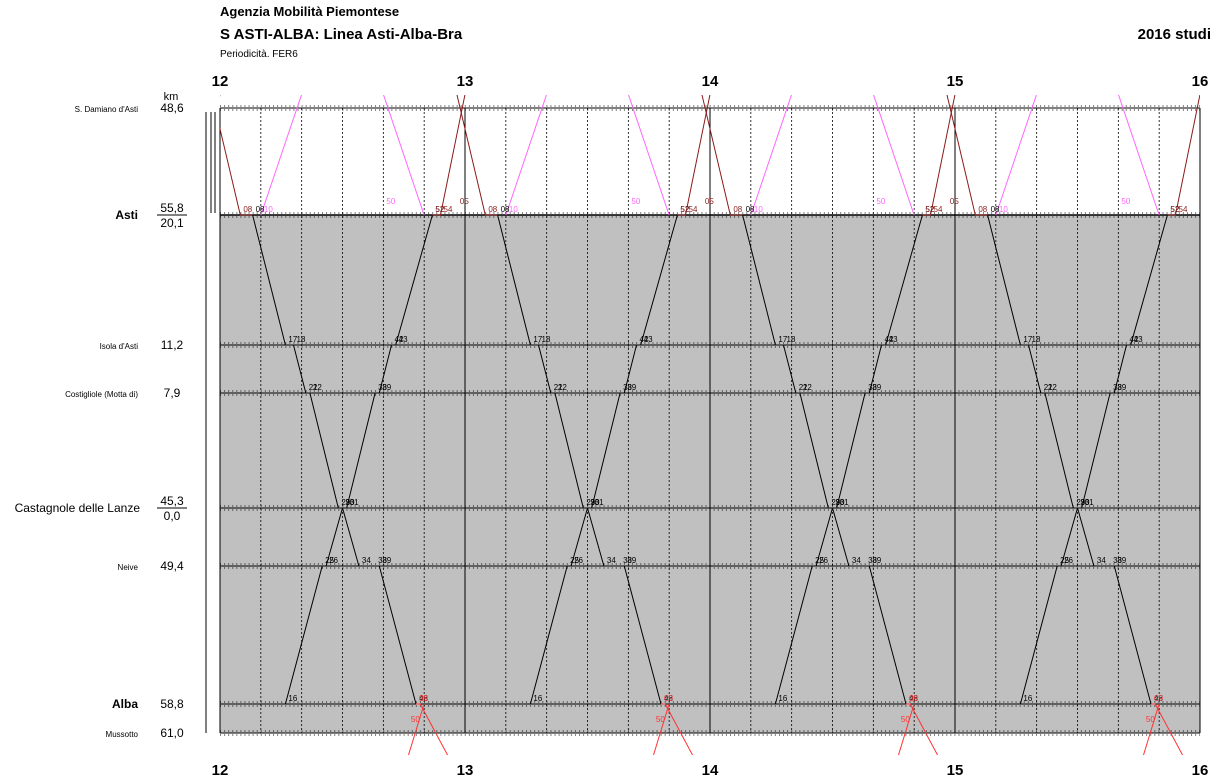 The height and width of the screenshot is (781, 1219). I want to click on hour-label-top: 15, so click(955, 81).